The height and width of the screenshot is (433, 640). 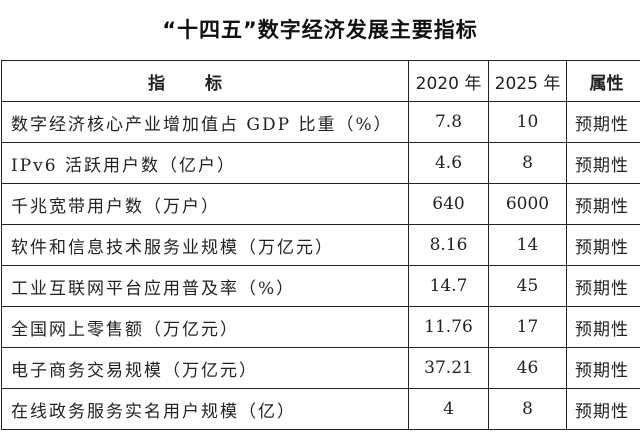 What do you see at coordinates (205, 327) in the screenshot?
I see `indicator-name: 全国网上零售额（万亿元）` at bounding box center [205, 327].